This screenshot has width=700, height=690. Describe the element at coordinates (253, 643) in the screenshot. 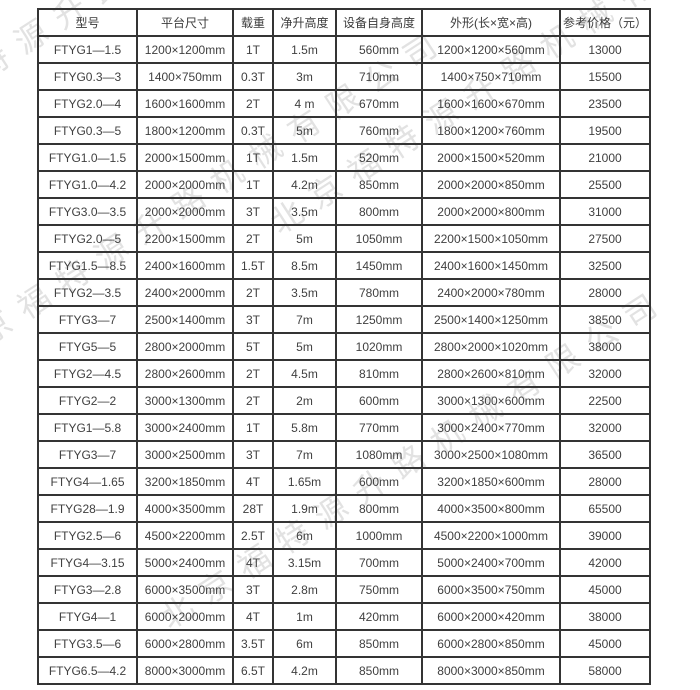

I see `table-cell-col2: 3.5T` at that location.